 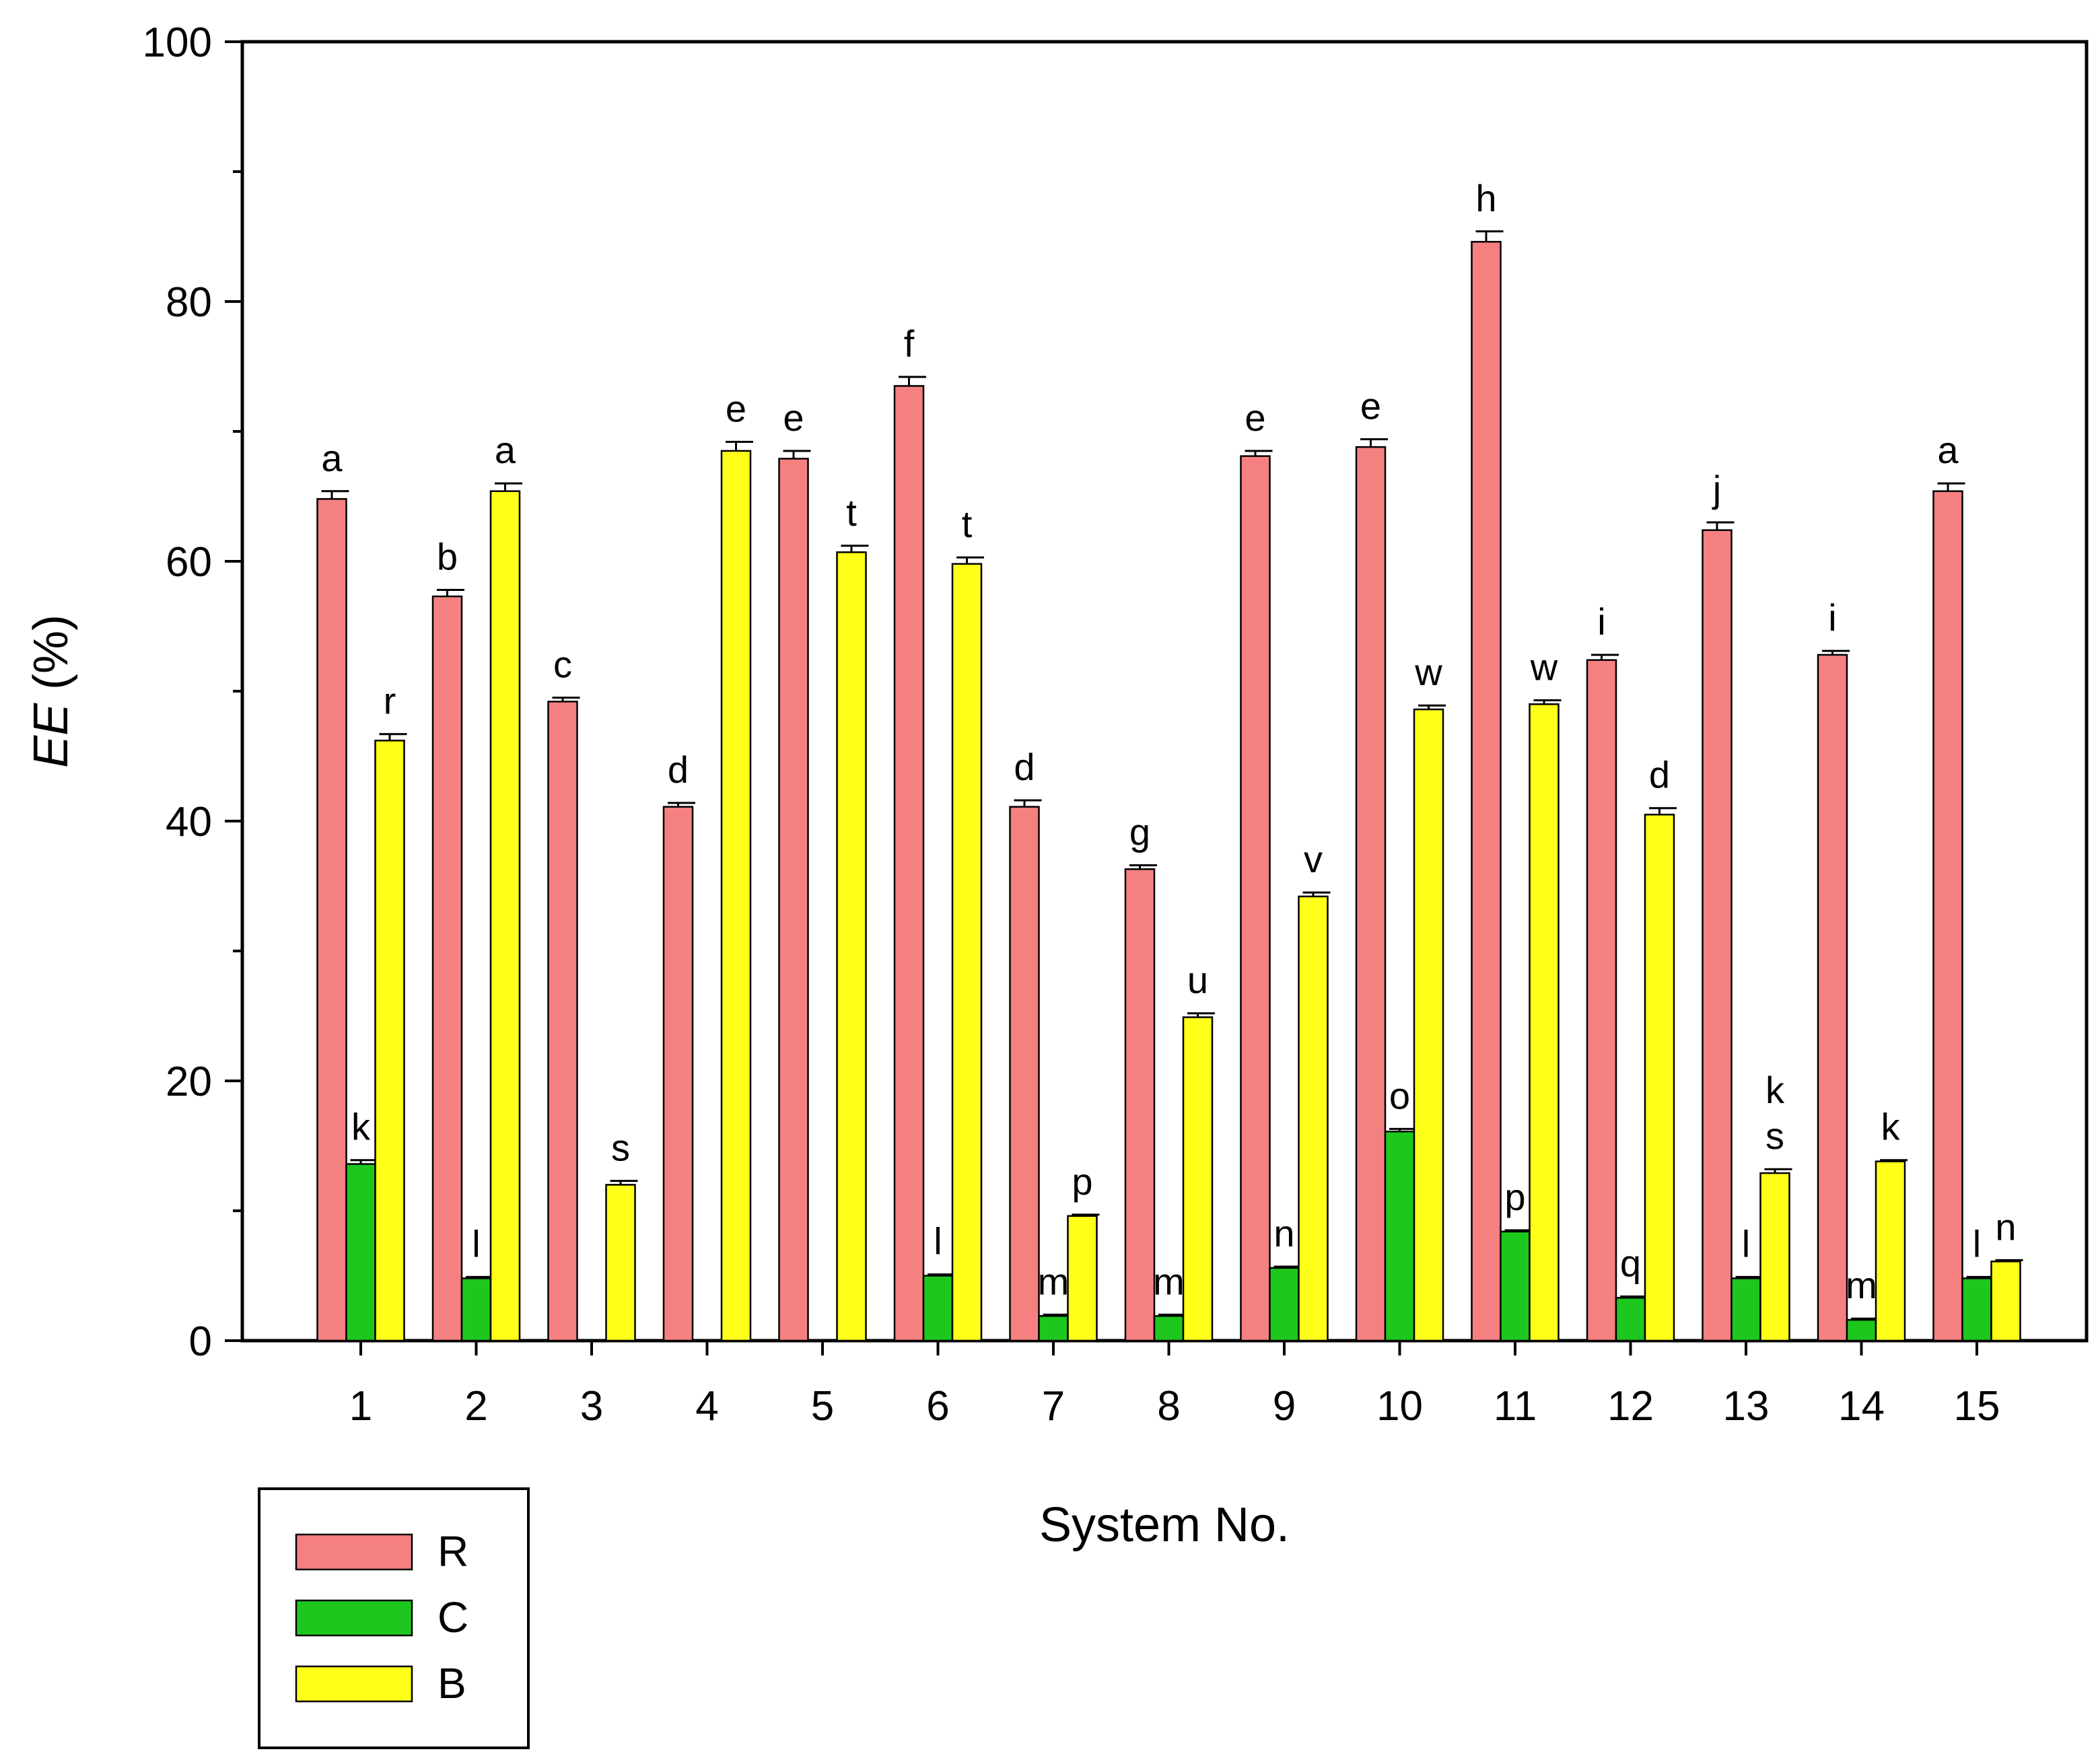 What do you see at coordinates (1053, 1407) in the screenshot?
I see `x-tick-label: 7` at bounding box center [1053, 1407].